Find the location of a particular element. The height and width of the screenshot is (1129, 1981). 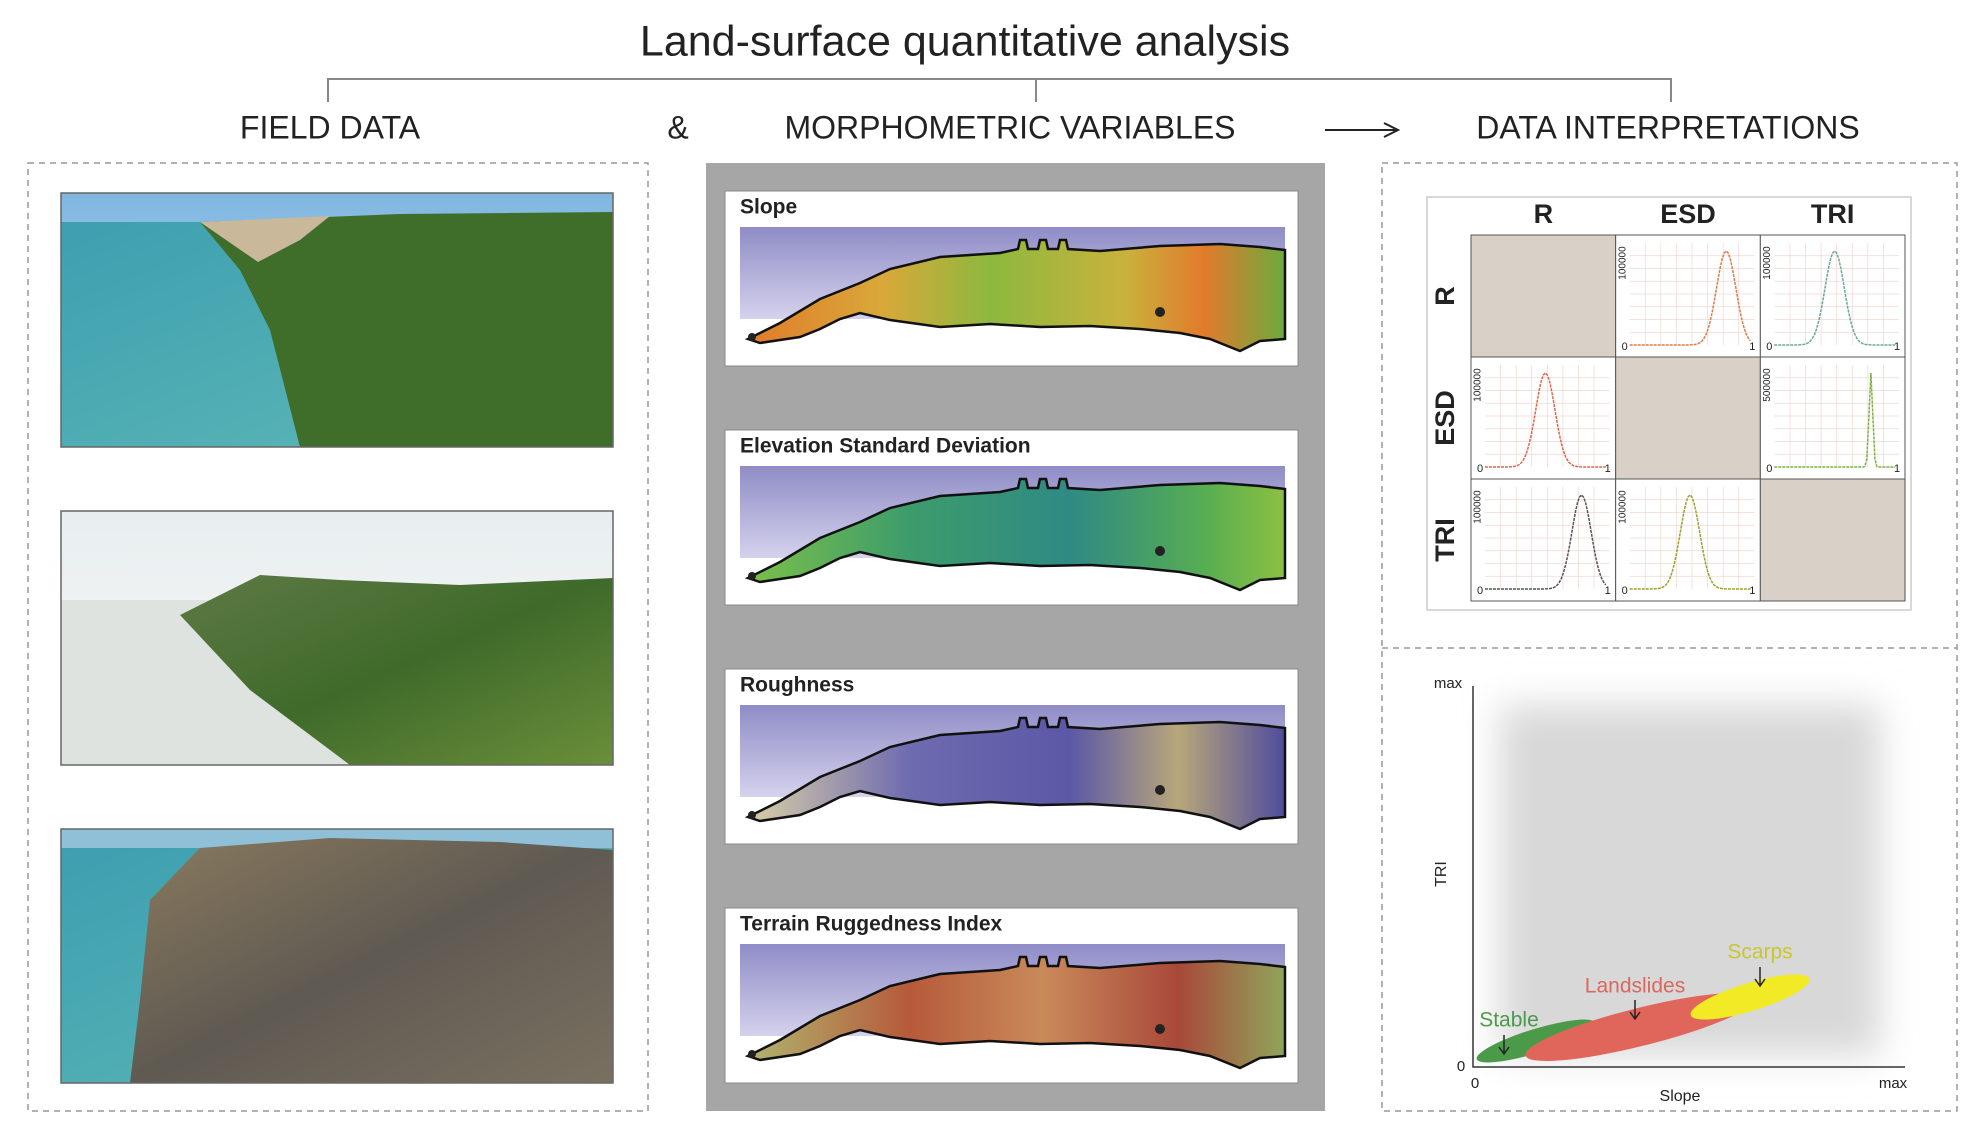

map-title: Terrain Ruggedness Index is located at coordinates (871, 924).